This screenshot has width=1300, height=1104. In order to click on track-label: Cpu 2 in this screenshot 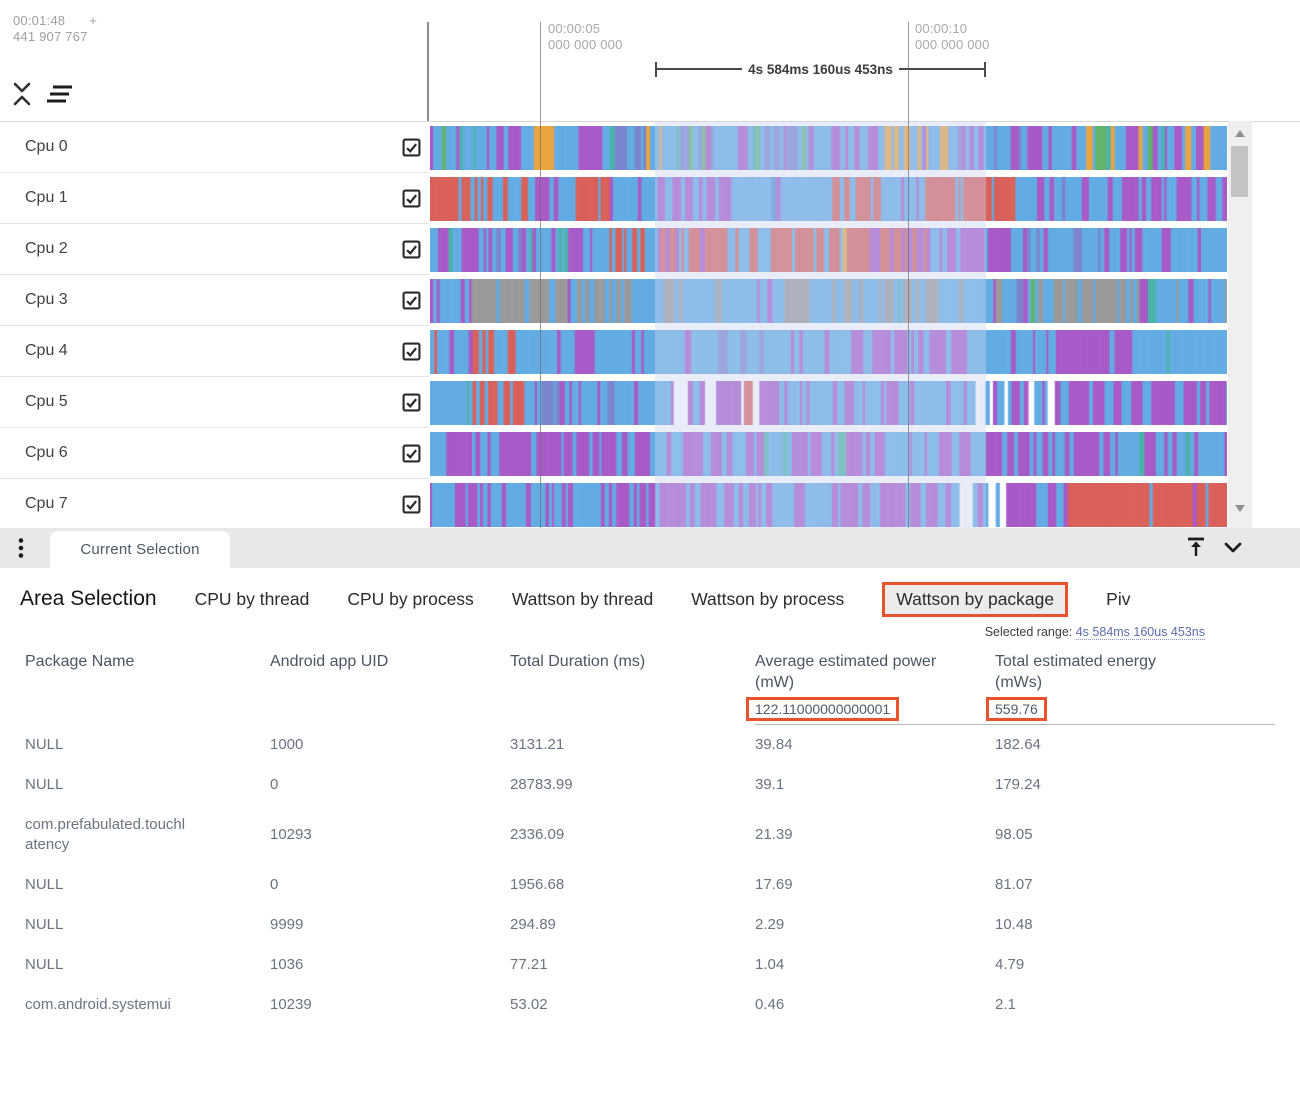, I will do `click(214, 249)`.